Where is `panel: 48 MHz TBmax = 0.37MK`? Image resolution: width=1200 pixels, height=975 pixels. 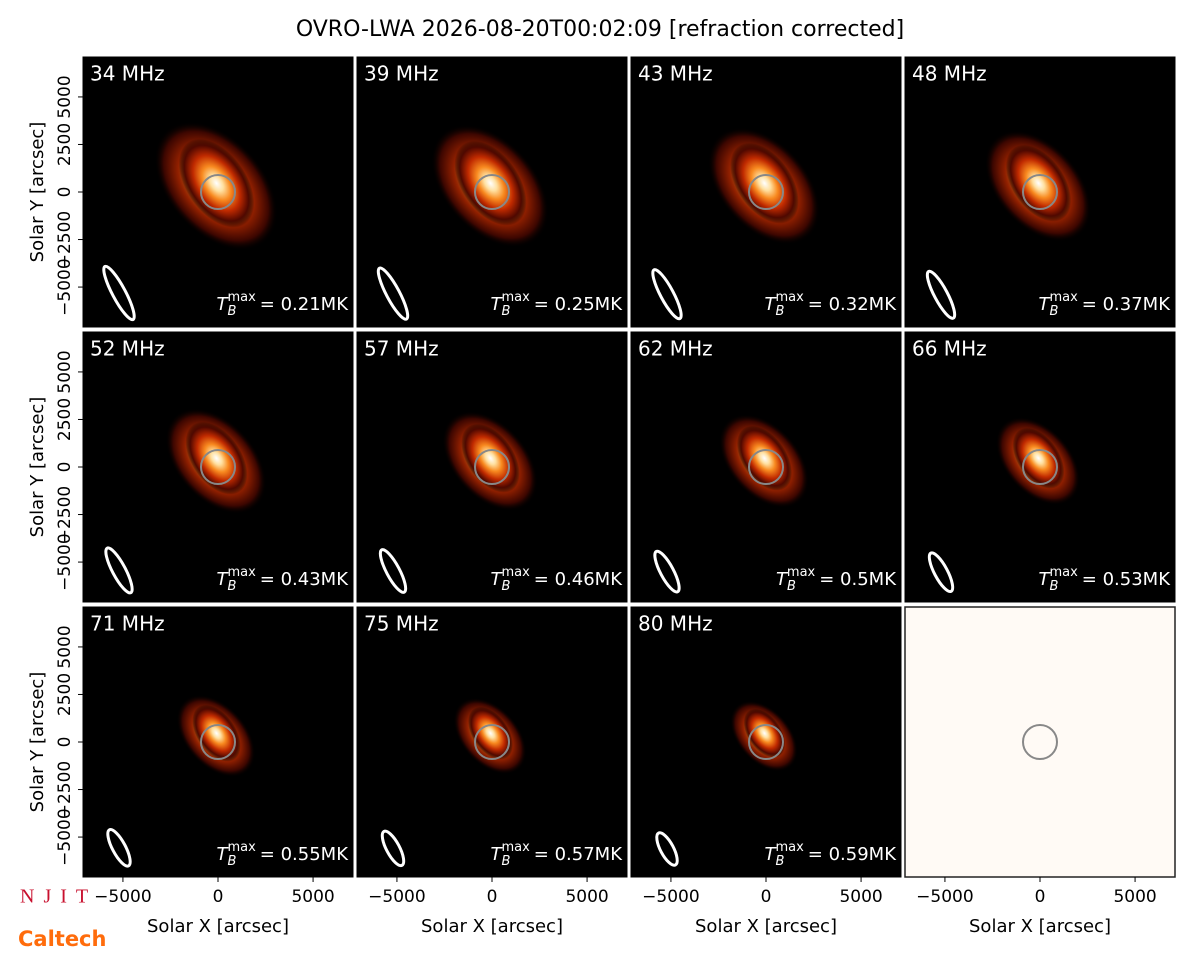 panel: 48 MHz TBmax = 0.37MK is located at coordinates (1040, 192).